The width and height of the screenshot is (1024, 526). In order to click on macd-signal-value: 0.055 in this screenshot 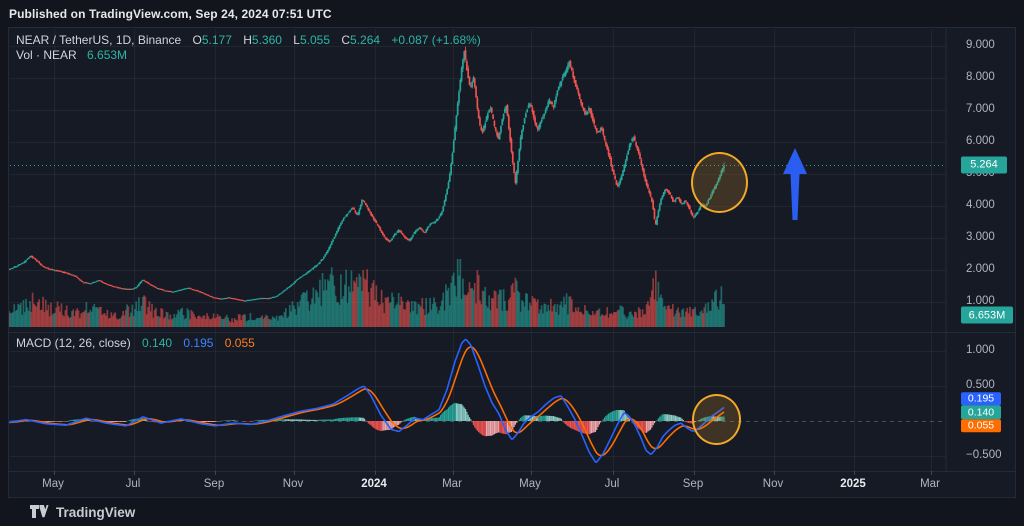, I will do `click(239, 343)`.